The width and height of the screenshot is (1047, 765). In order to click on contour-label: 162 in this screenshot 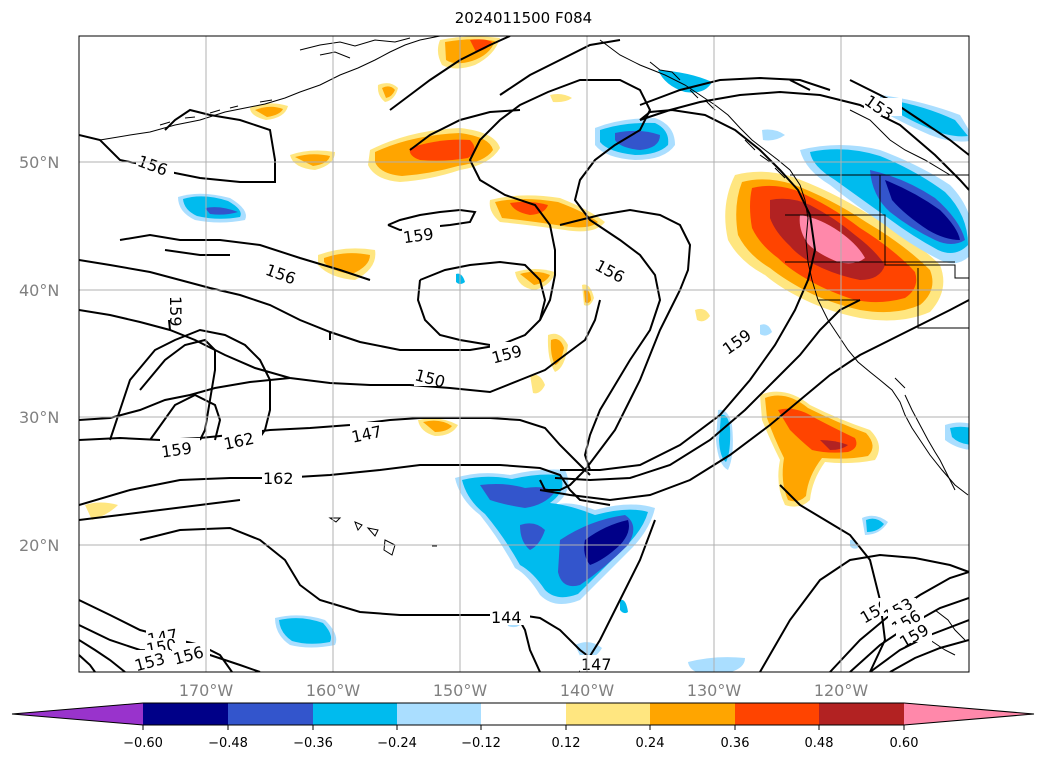, I will do `click(278, 478)`.